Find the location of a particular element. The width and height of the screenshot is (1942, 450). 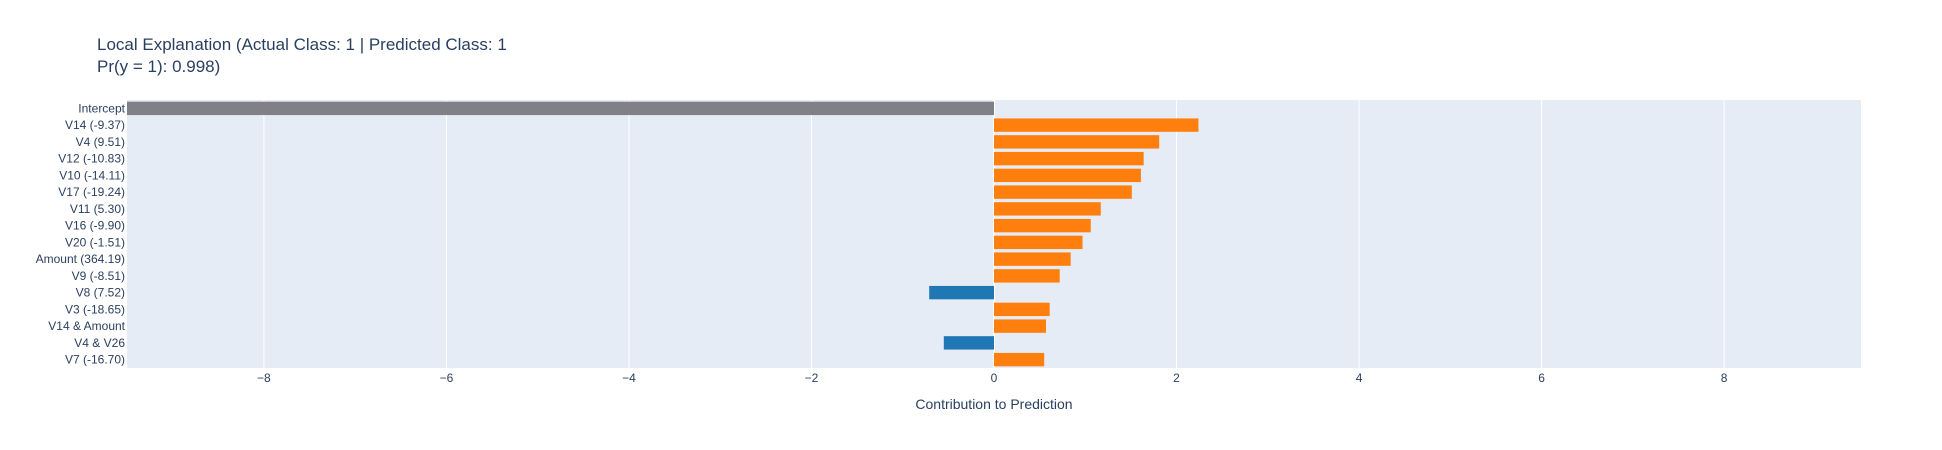

chart-title-line-2: Pr(y = 1): 0.998) is located at coordinates (158, 66).